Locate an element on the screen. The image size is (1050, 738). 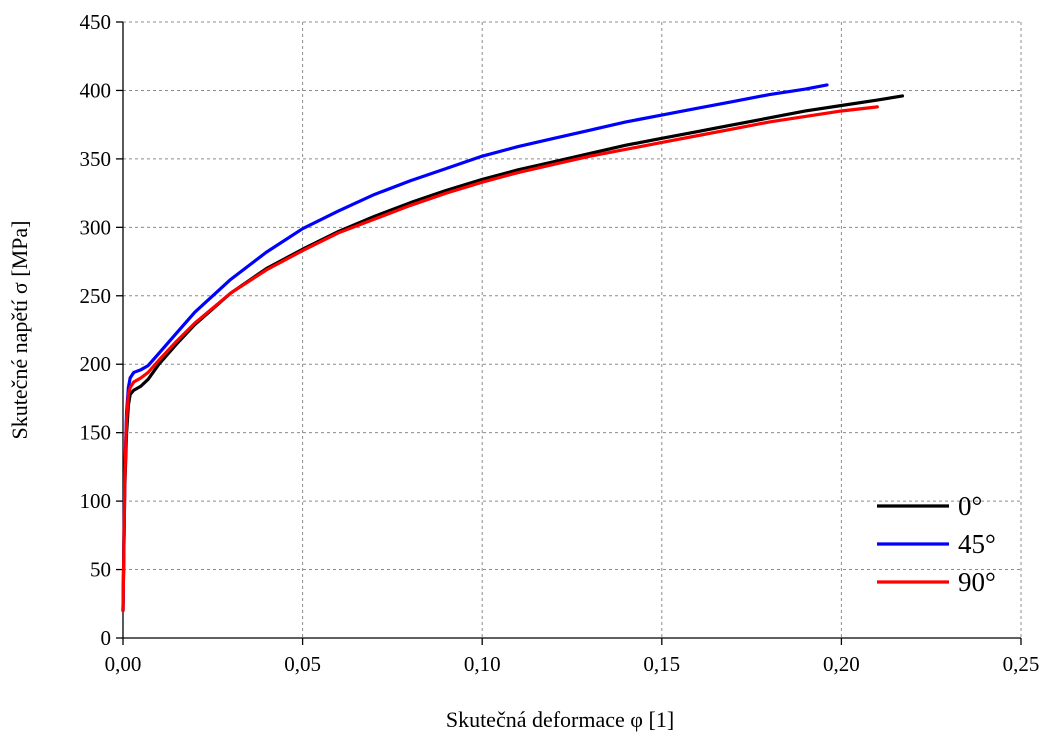
legend-label: 90° is located at coordinates (977, 582).